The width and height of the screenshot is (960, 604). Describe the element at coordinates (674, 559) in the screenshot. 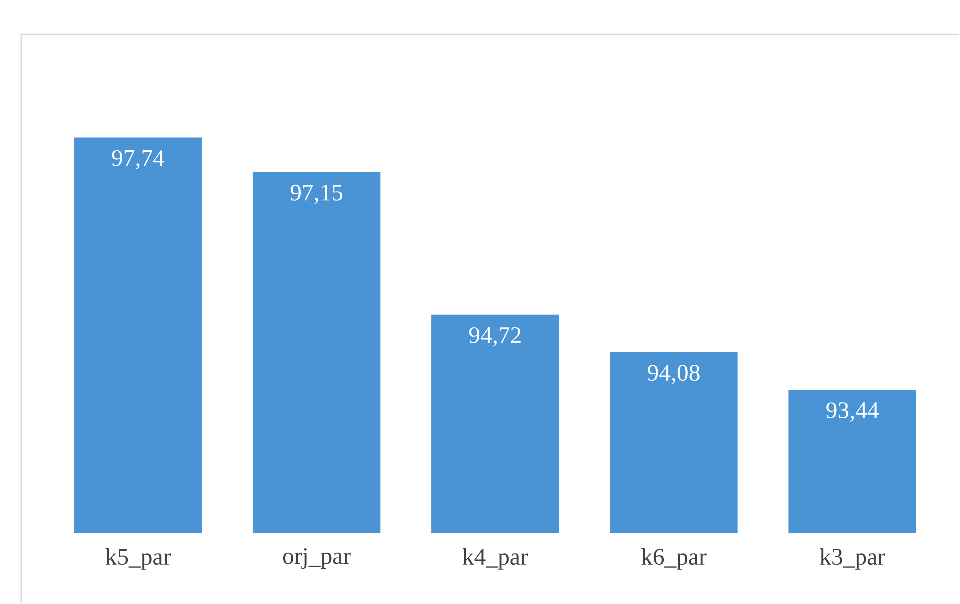

I see `x-tick-label: k6_par` at that location.